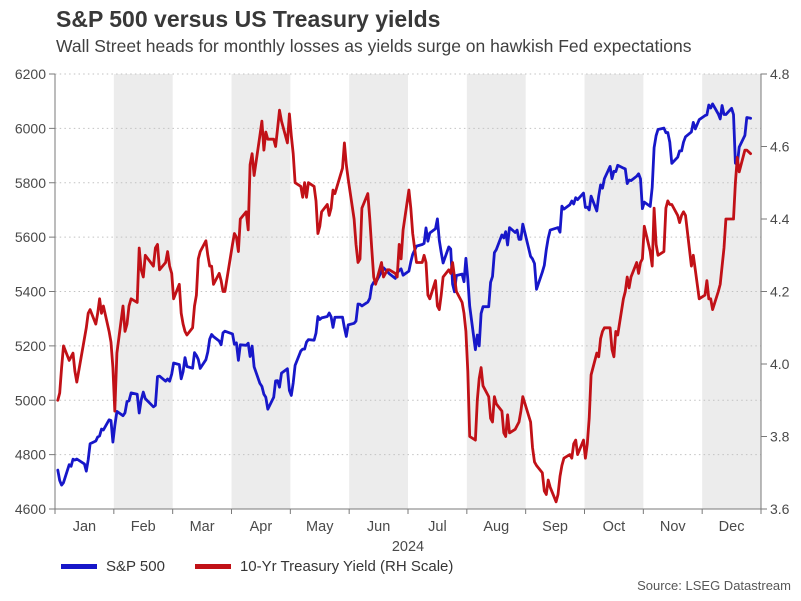 The width and height of the screenshot is (801, 601). Describe the element at coordinates (346, 566) in the screenshot. I see `legend-label-treasury-yield: 10-Yr Treasury Yield (RH Scale)` at that location.